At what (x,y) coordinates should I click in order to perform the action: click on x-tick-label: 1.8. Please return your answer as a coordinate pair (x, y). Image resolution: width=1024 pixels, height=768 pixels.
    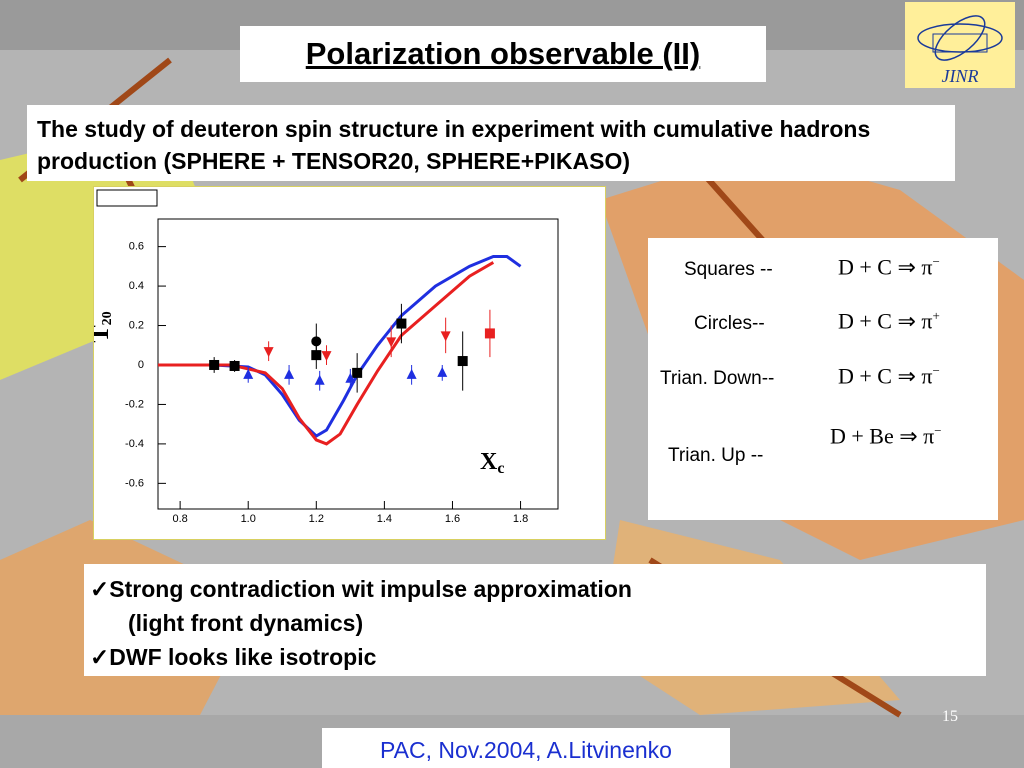
    Looking at the image, I should click on (520, 519).